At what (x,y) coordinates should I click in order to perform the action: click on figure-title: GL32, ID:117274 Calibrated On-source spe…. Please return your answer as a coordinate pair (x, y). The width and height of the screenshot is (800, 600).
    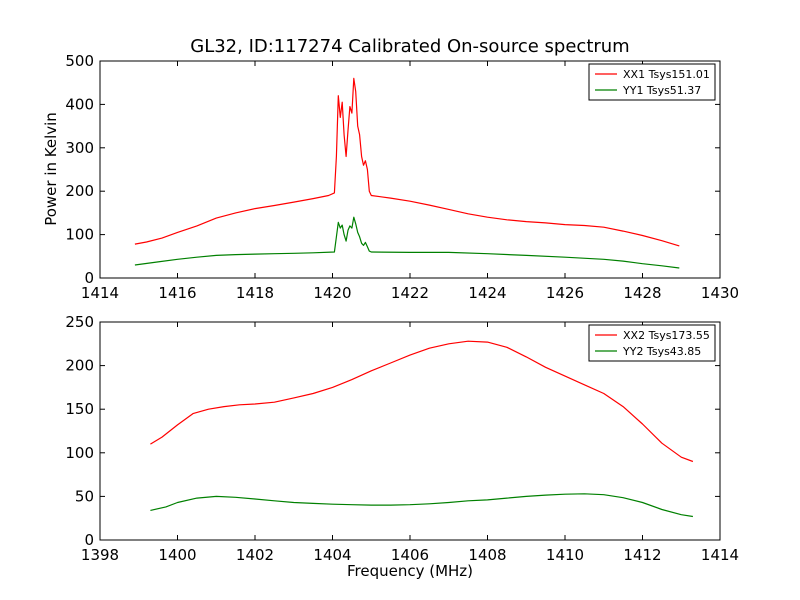
    Looking at the image, I should click on (409, 46).